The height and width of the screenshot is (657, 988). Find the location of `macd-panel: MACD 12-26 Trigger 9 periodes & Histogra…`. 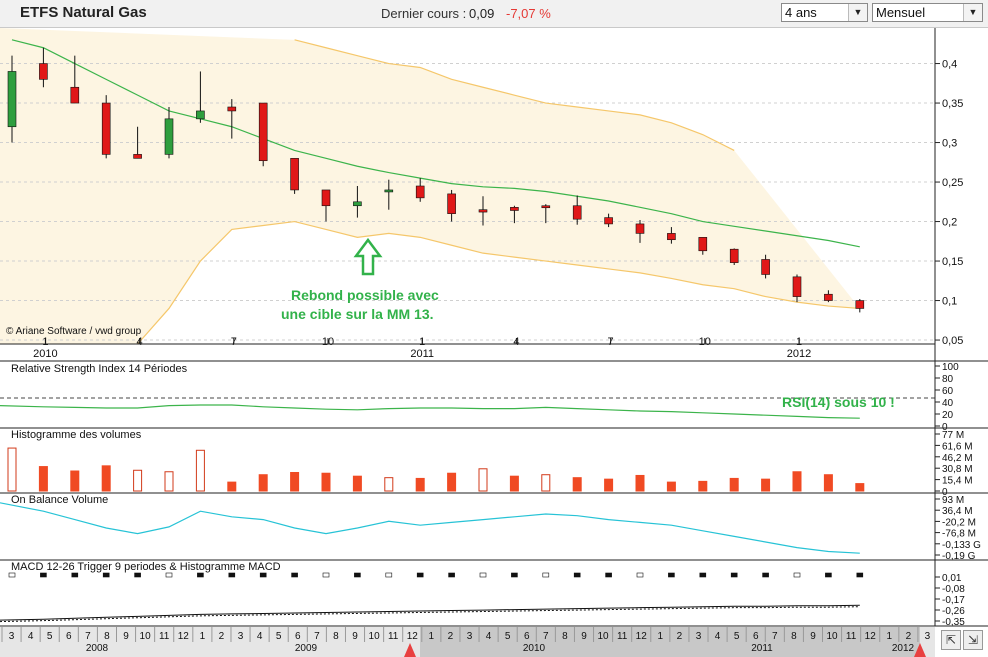

macd-panel: MACD 12-26 Trigger 9 periodes & Histogra… is located at coordinates (482, 594).